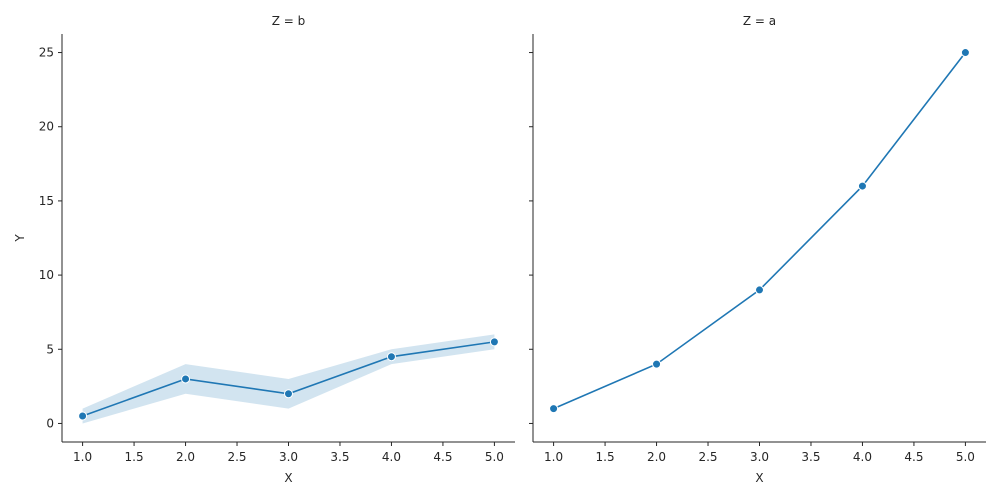  Describe the element at coordinates (46, 201) in the screenshot. I see `y-tick-label: 15` at that location.